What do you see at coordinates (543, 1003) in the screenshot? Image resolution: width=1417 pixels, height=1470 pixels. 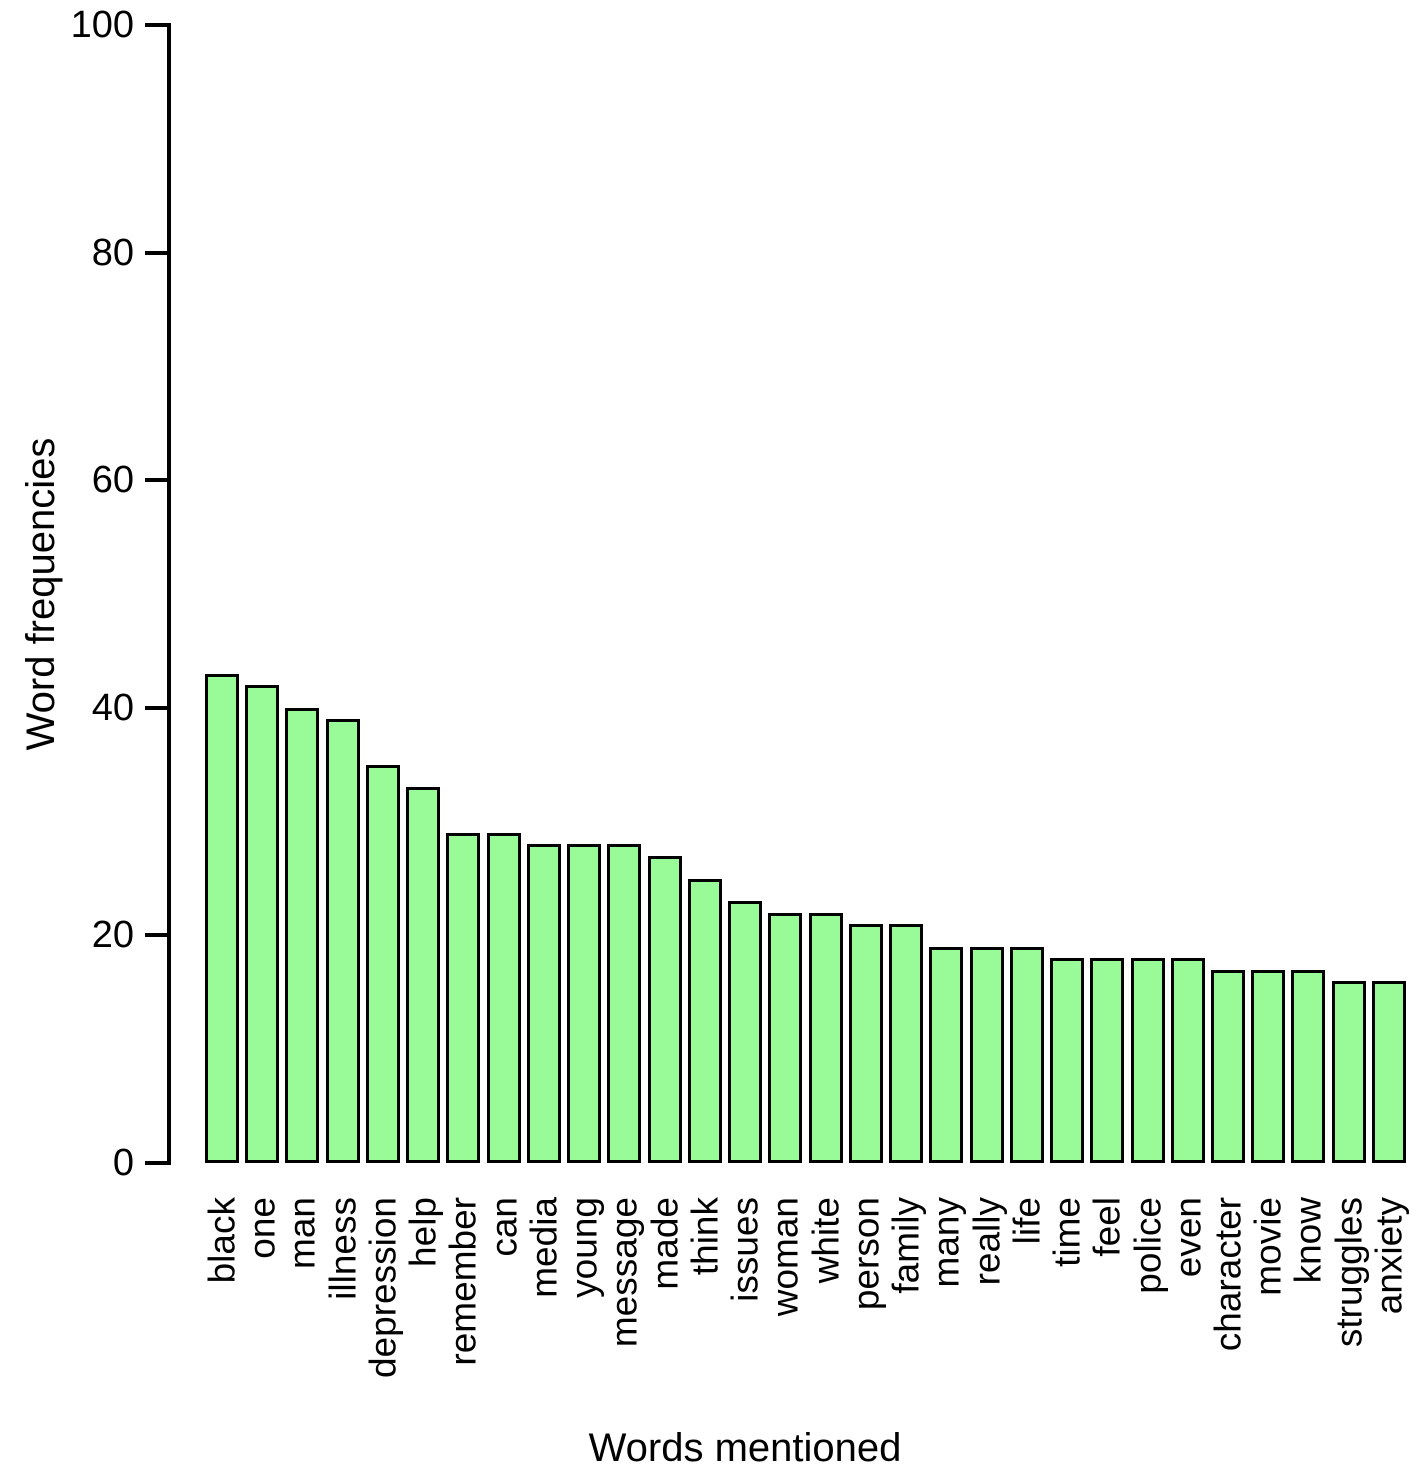 I see `bar-media` at bounding box center [543, 1003].